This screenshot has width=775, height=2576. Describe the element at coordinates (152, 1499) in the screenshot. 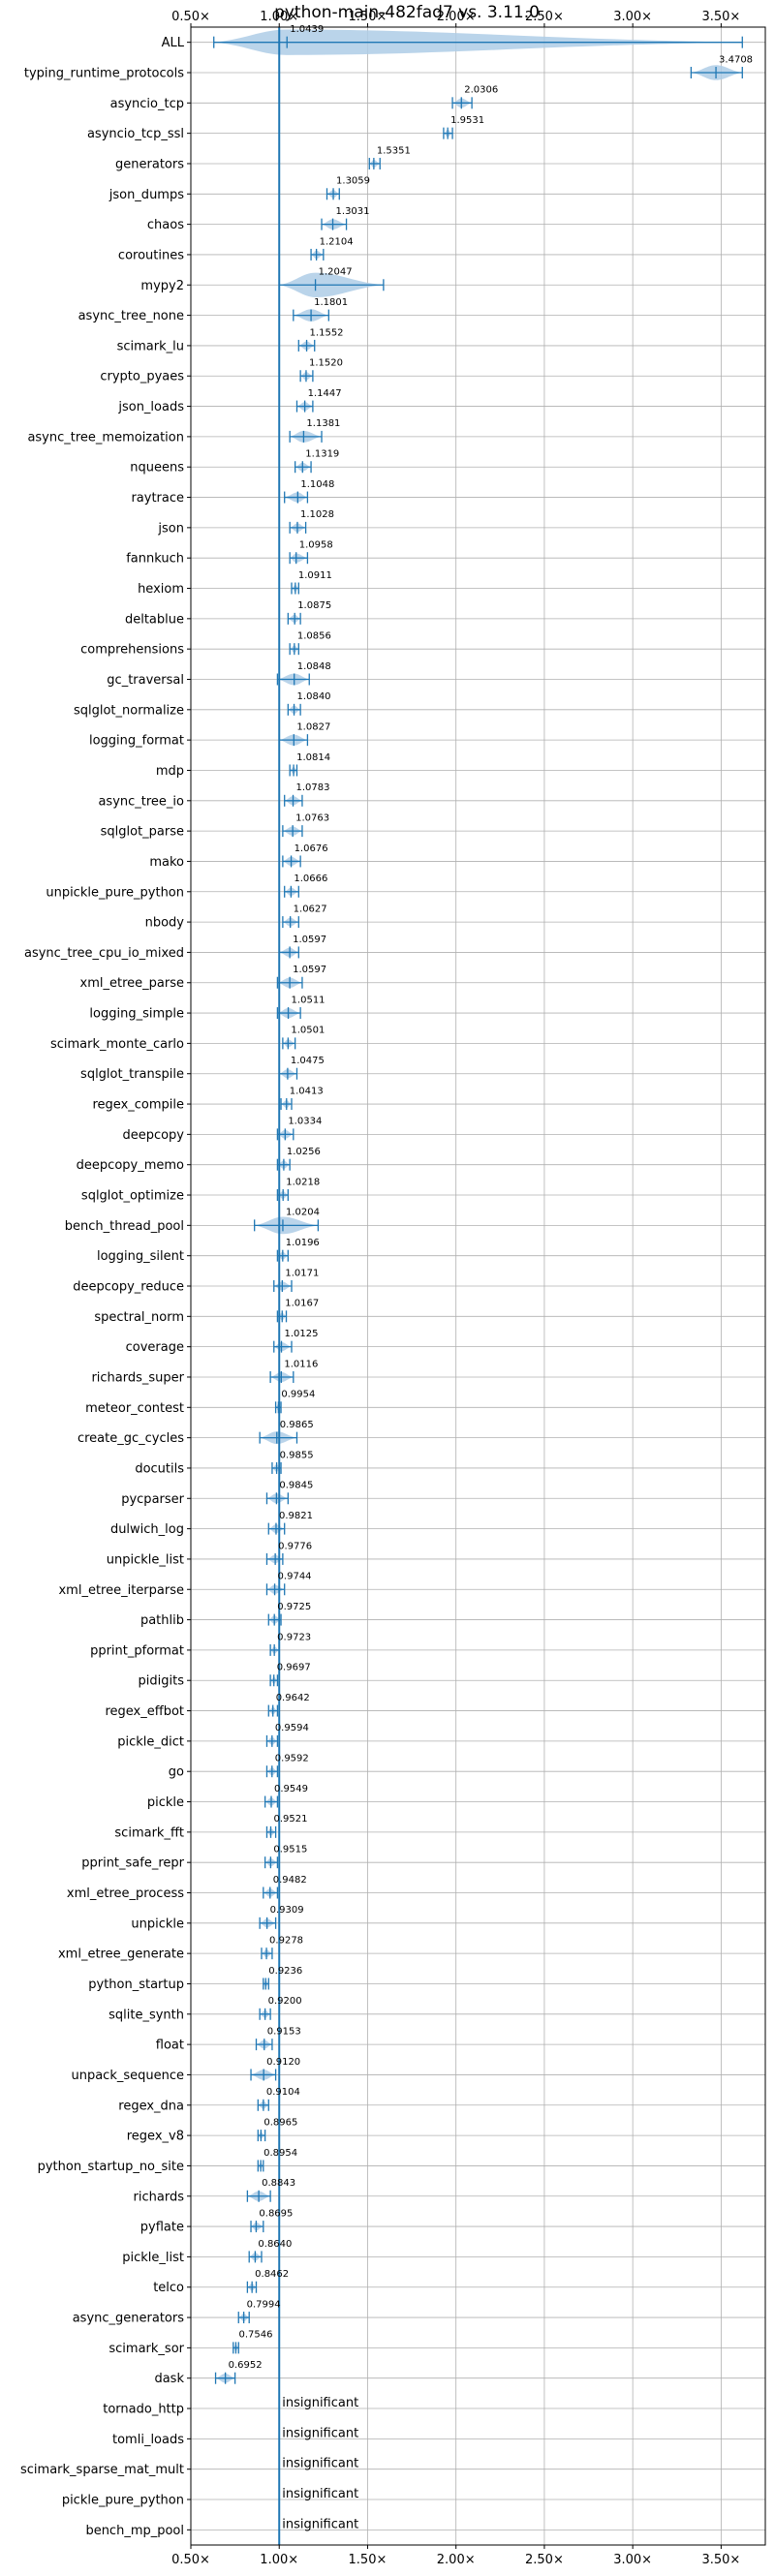

I see `benchmark-label: pycparser` at that location.